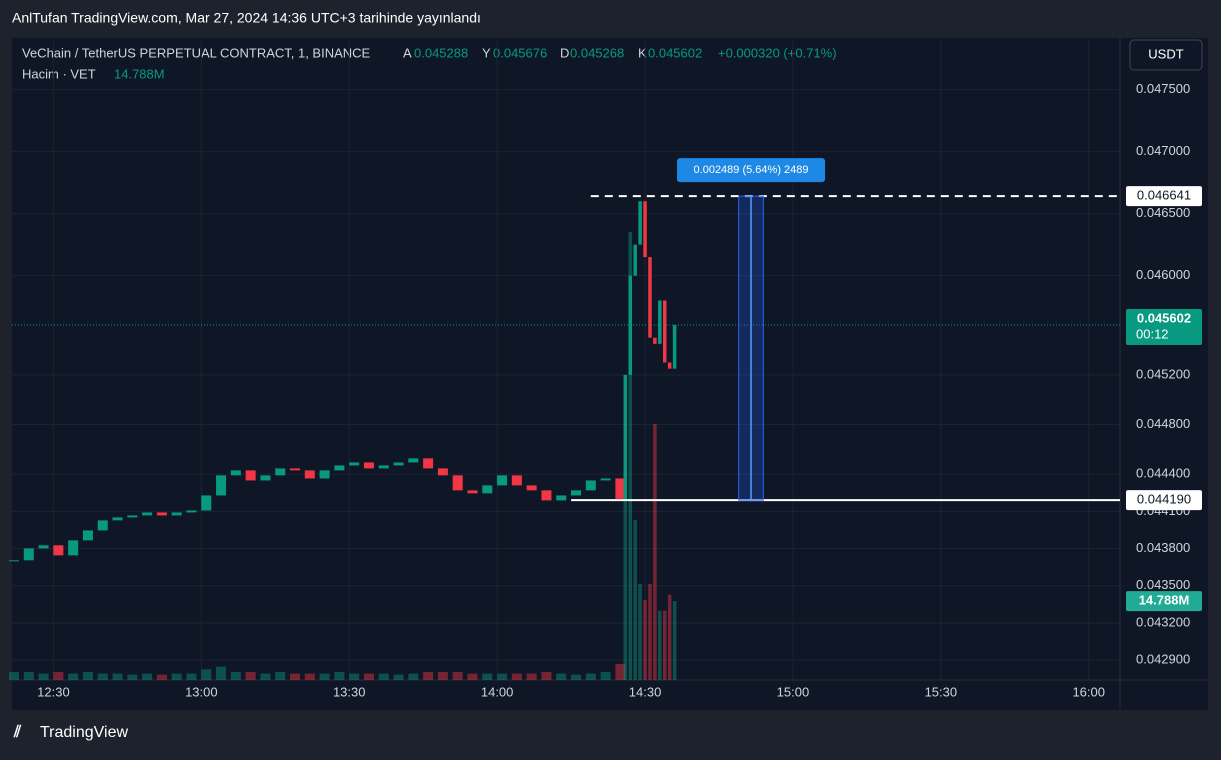 The height and width of the screenshot is (760, 1221). Describe the element at coordinates (17, 732) in the screenshot. I see `logo: ⫽` at that location.